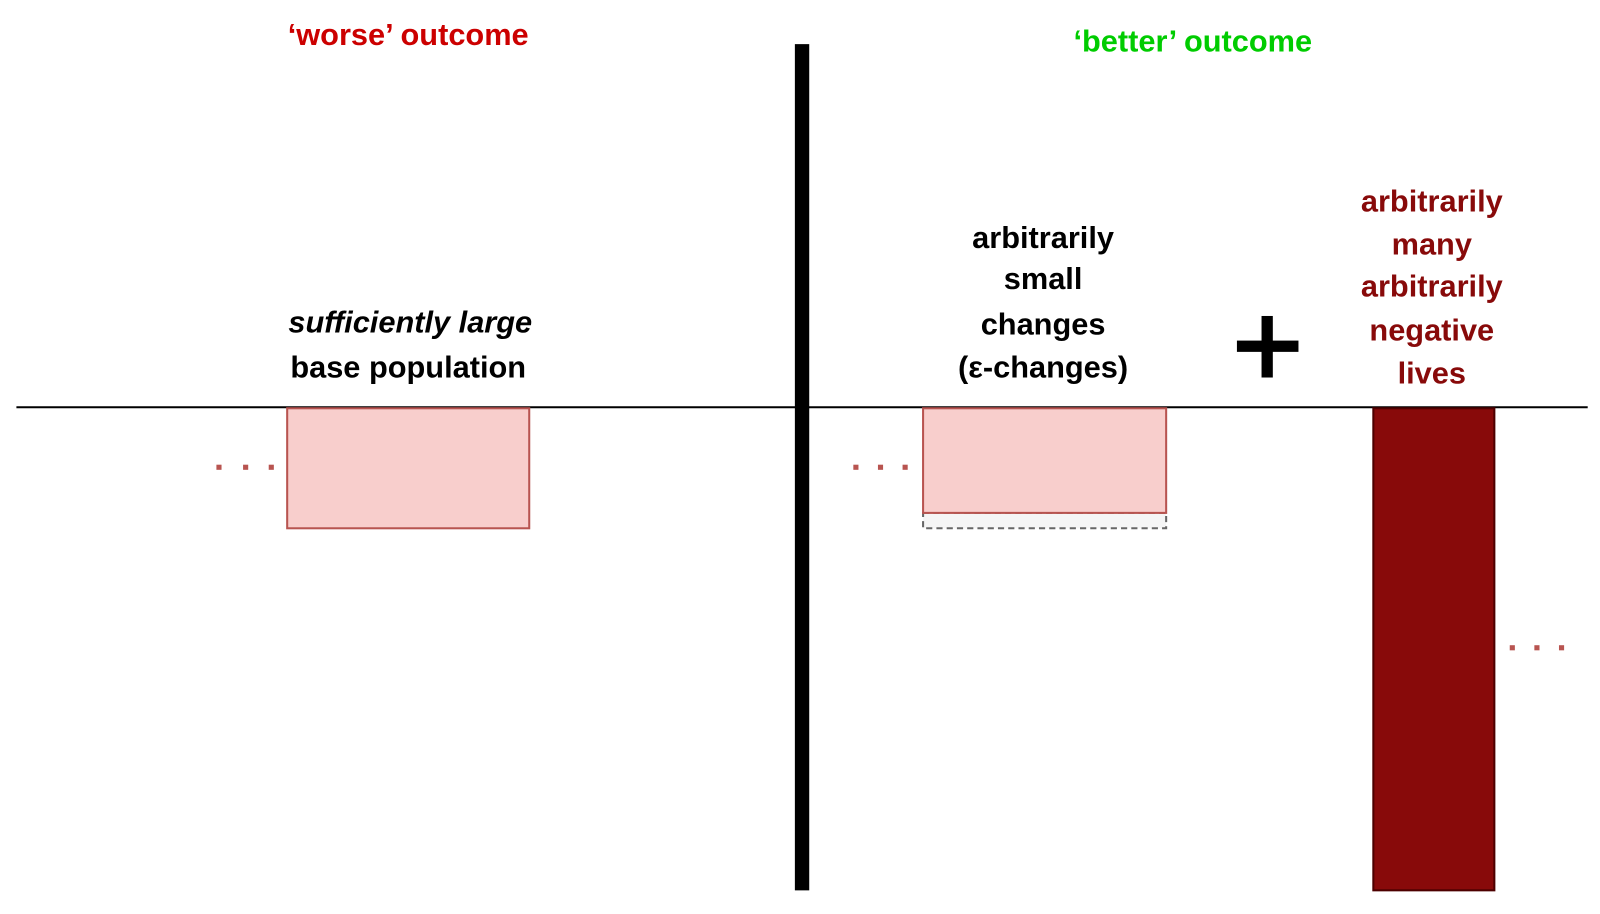  Describe the element at coordinates (408, 468) in the screenshot. I see `base-population-box` at that location.